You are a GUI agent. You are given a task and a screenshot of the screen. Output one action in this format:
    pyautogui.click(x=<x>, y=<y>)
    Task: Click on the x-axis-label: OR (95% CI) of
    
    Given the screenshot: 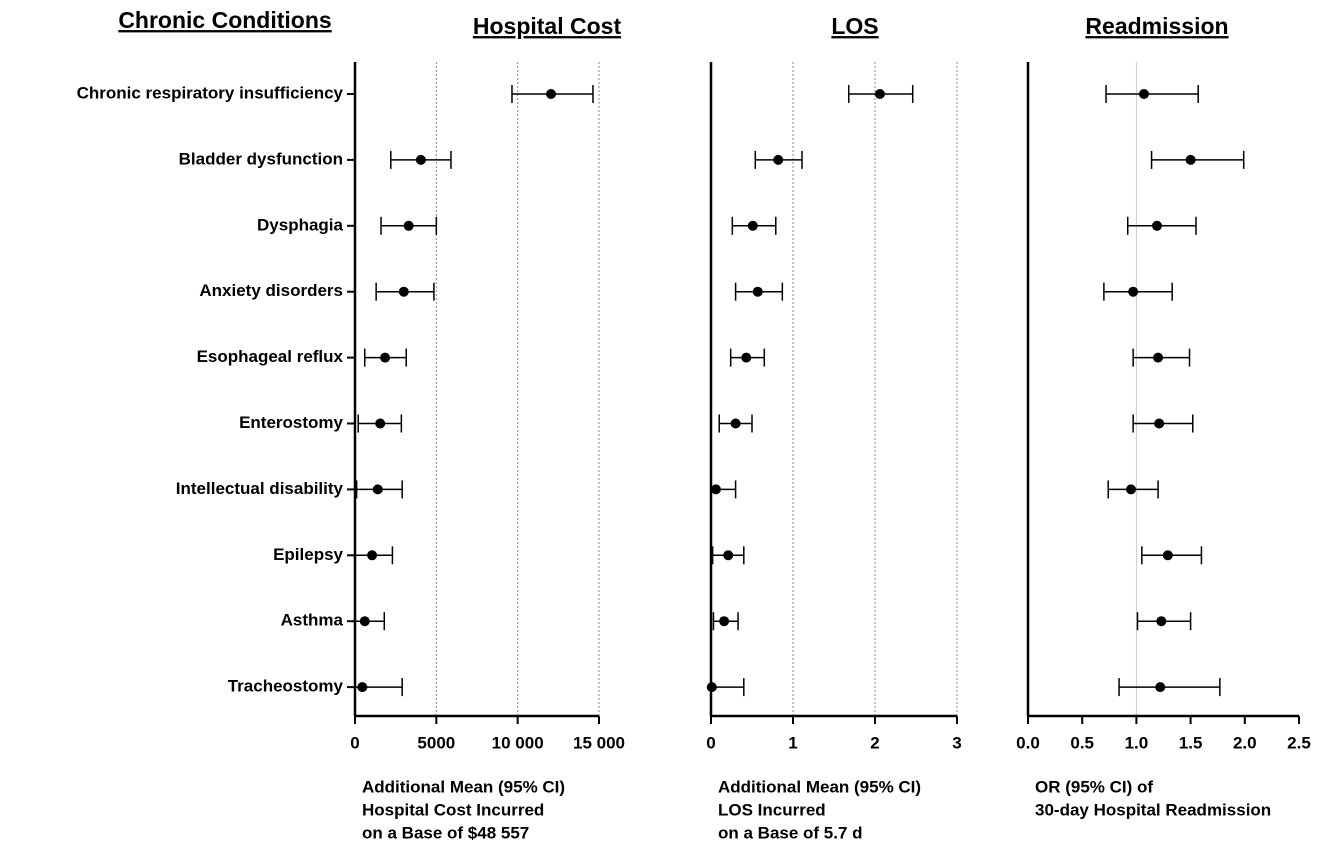 What is the action you would take?
    pyautogui.click(x=1094, y=786)
    